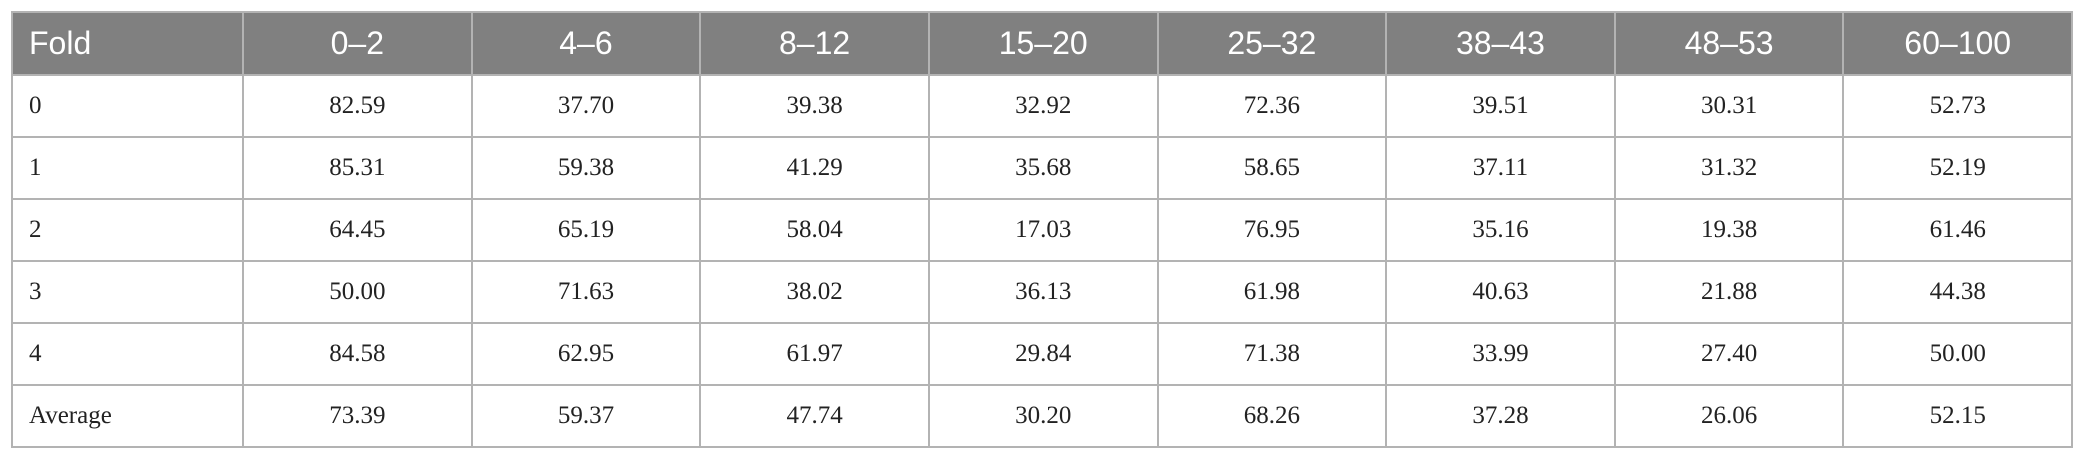 The image size is (2085, 460). I want to click on header-cell: 4–6, so click(586, 43).